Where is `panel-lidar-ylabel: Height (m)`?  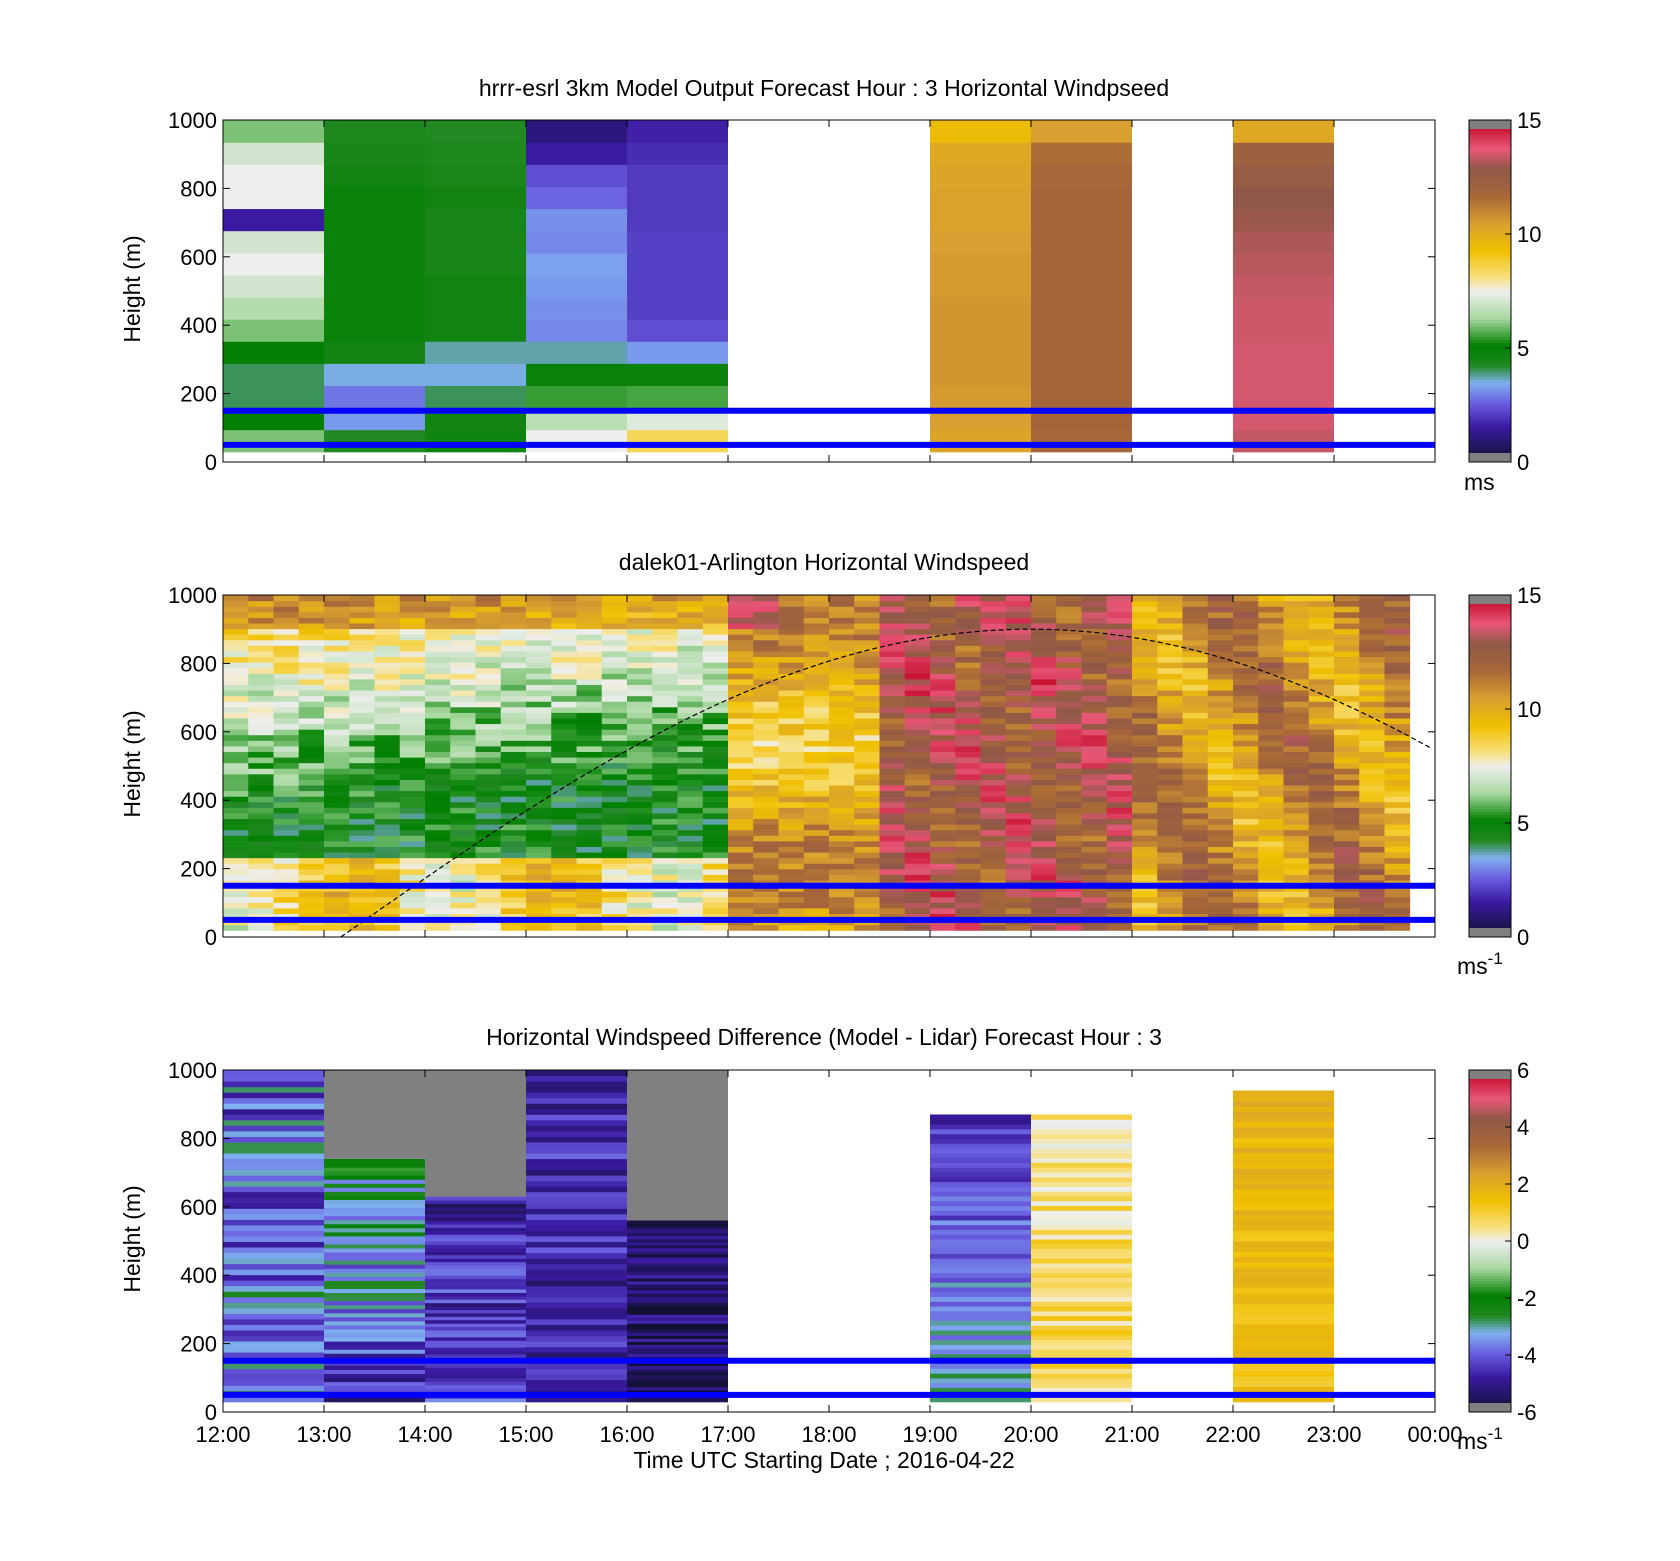
panel-lidar-ylabel: Height (m) is located at coordinates (132, 763).